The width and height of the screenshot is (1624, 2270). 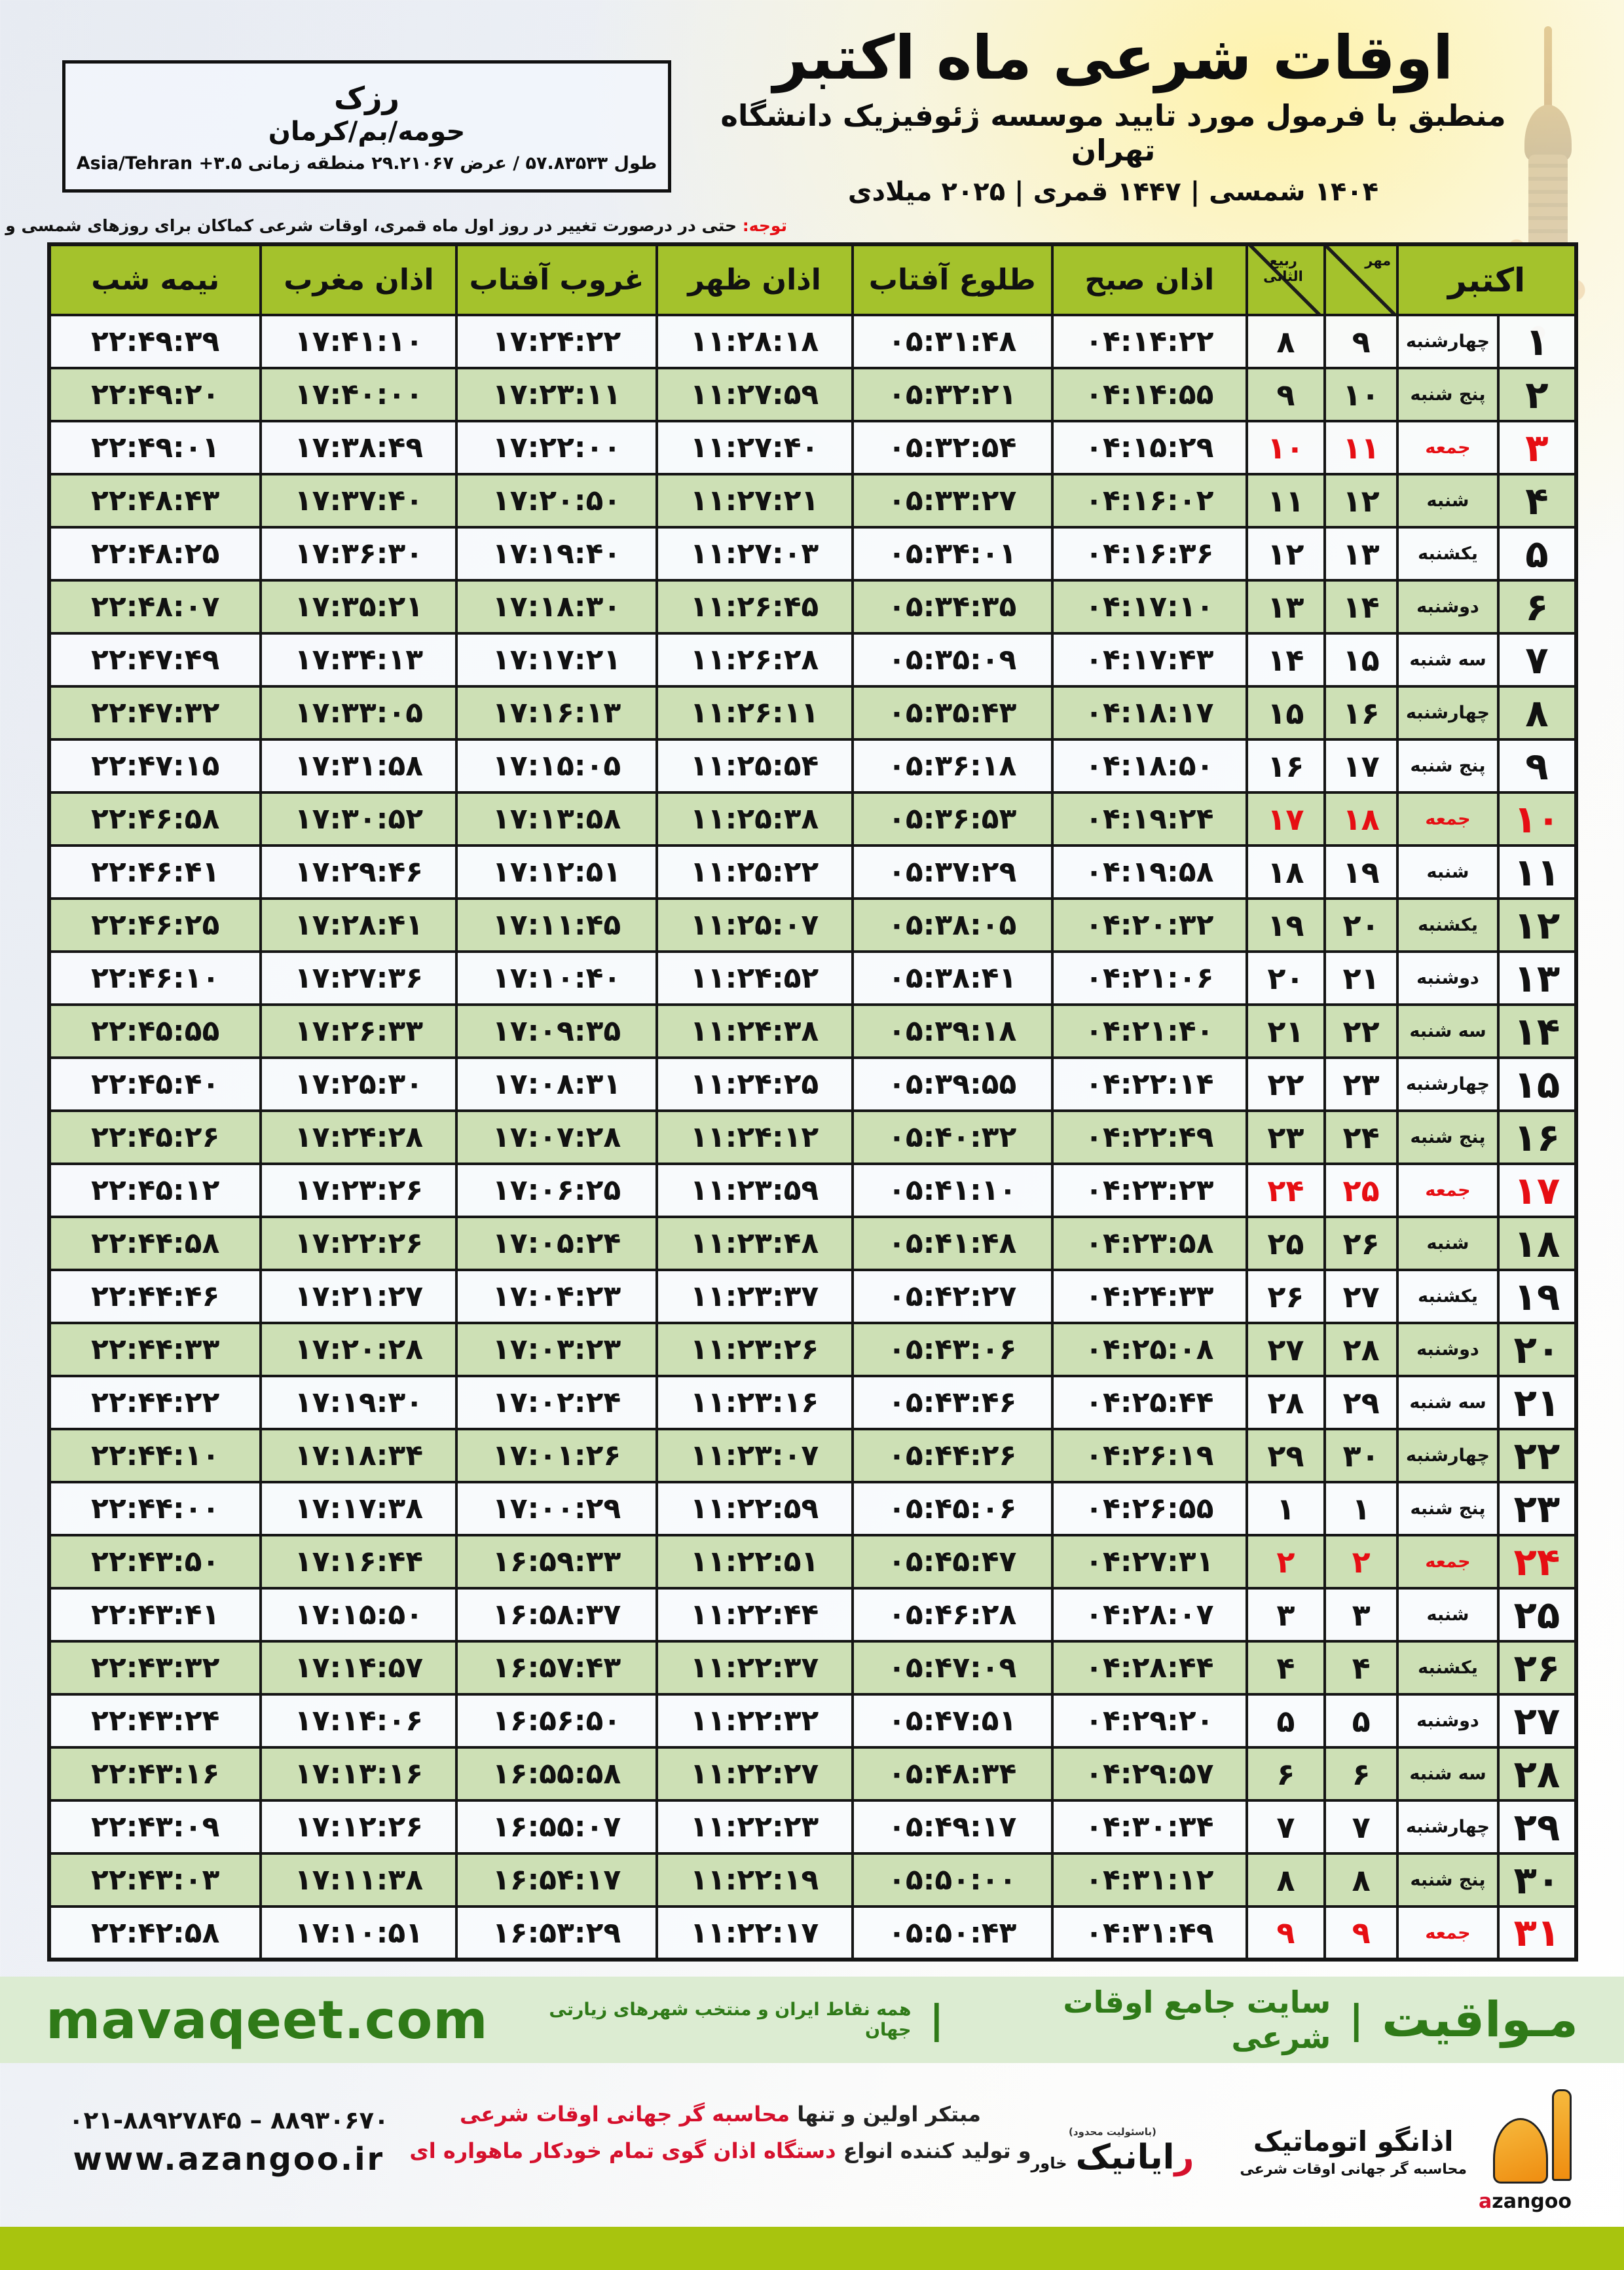 I want to click on azangoo-title-fa: اذانگو اتوماتیک, so click(x=1353, y=2141).